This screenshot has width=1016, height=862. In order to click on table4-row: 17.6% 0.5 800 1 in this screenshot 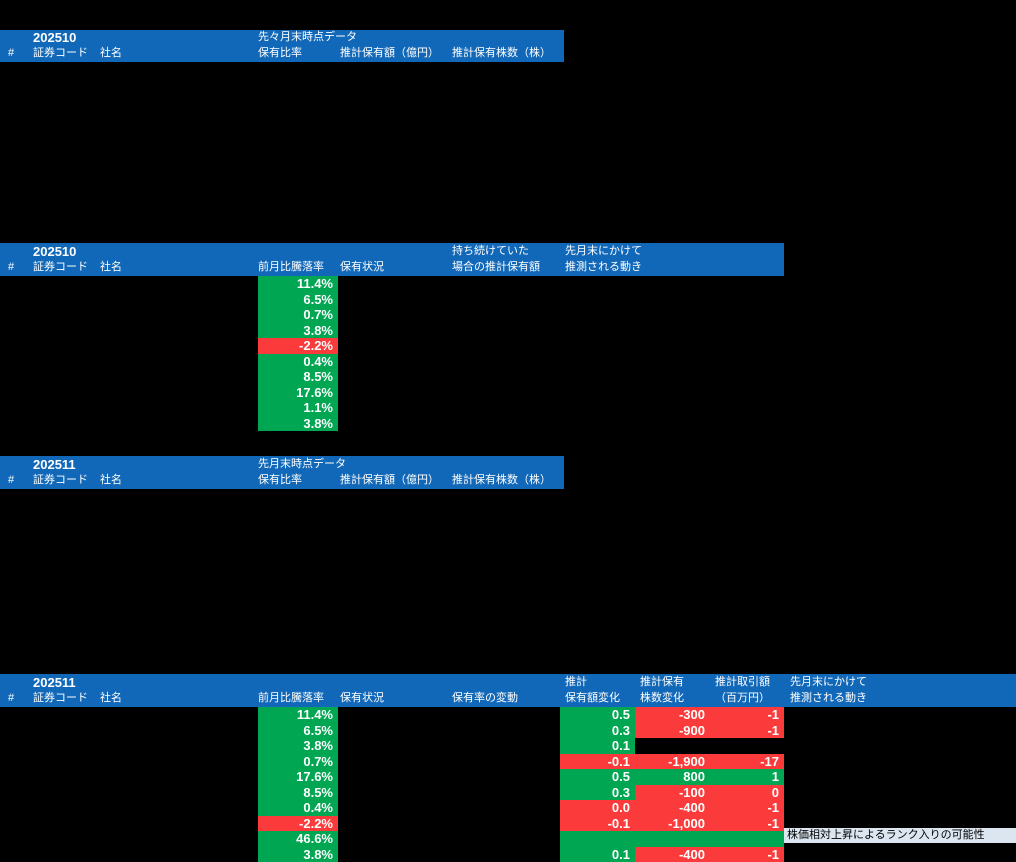, I will do `click(508, 777)`.